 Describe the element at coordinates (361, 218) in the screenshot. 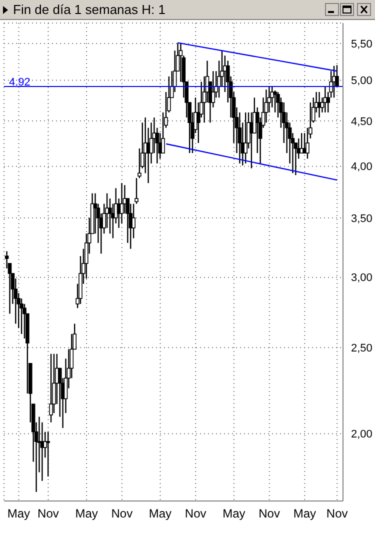

I see `y-tick-label: 3,50` at that location.